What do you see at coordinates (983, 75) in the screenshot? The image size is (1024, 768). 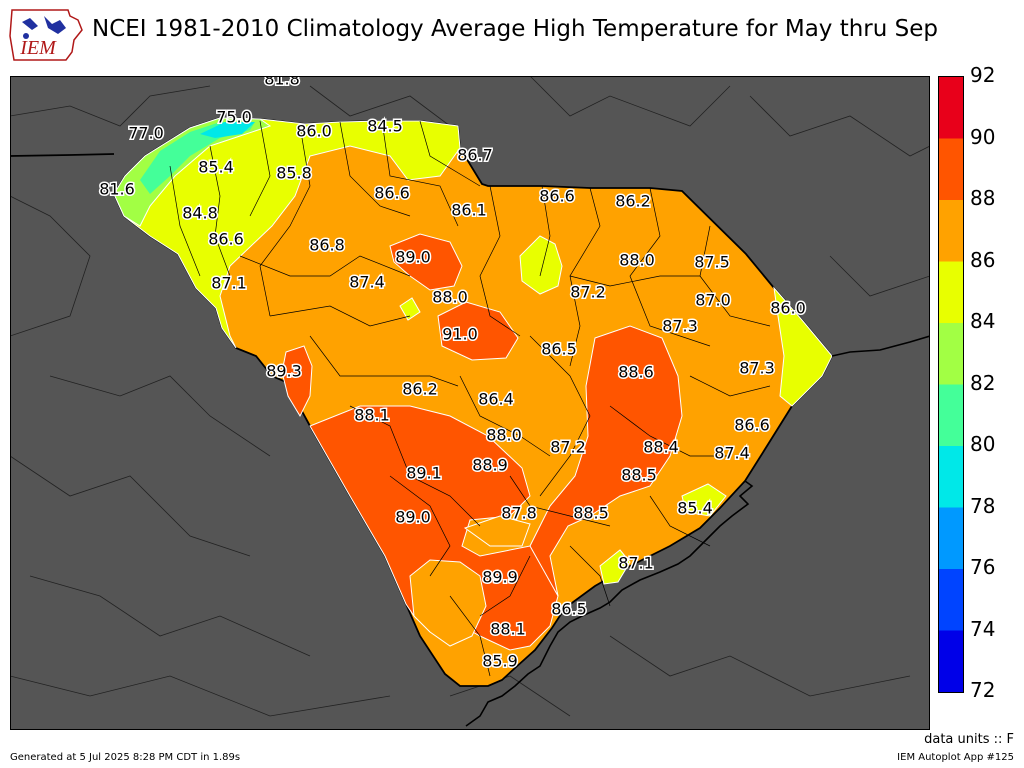 I see `colorbar-tick-label: 92` at bounding box center [983, 75].